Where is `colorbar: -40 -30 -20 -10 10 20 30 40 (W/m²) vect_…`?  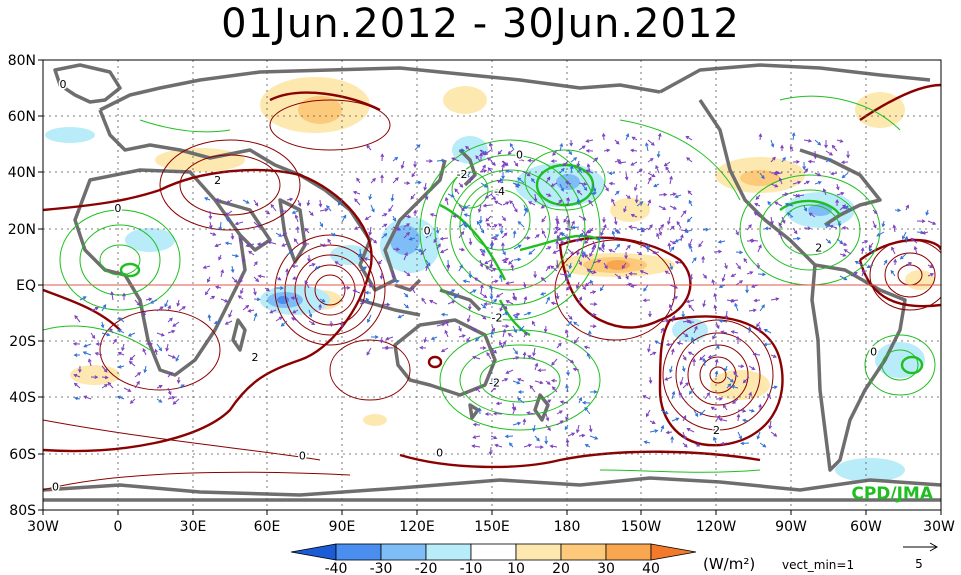 colorbar: -40 -30 -20 -10 10 20 30 40 (W/m²) vect_… is located at coordinates (614, 558).